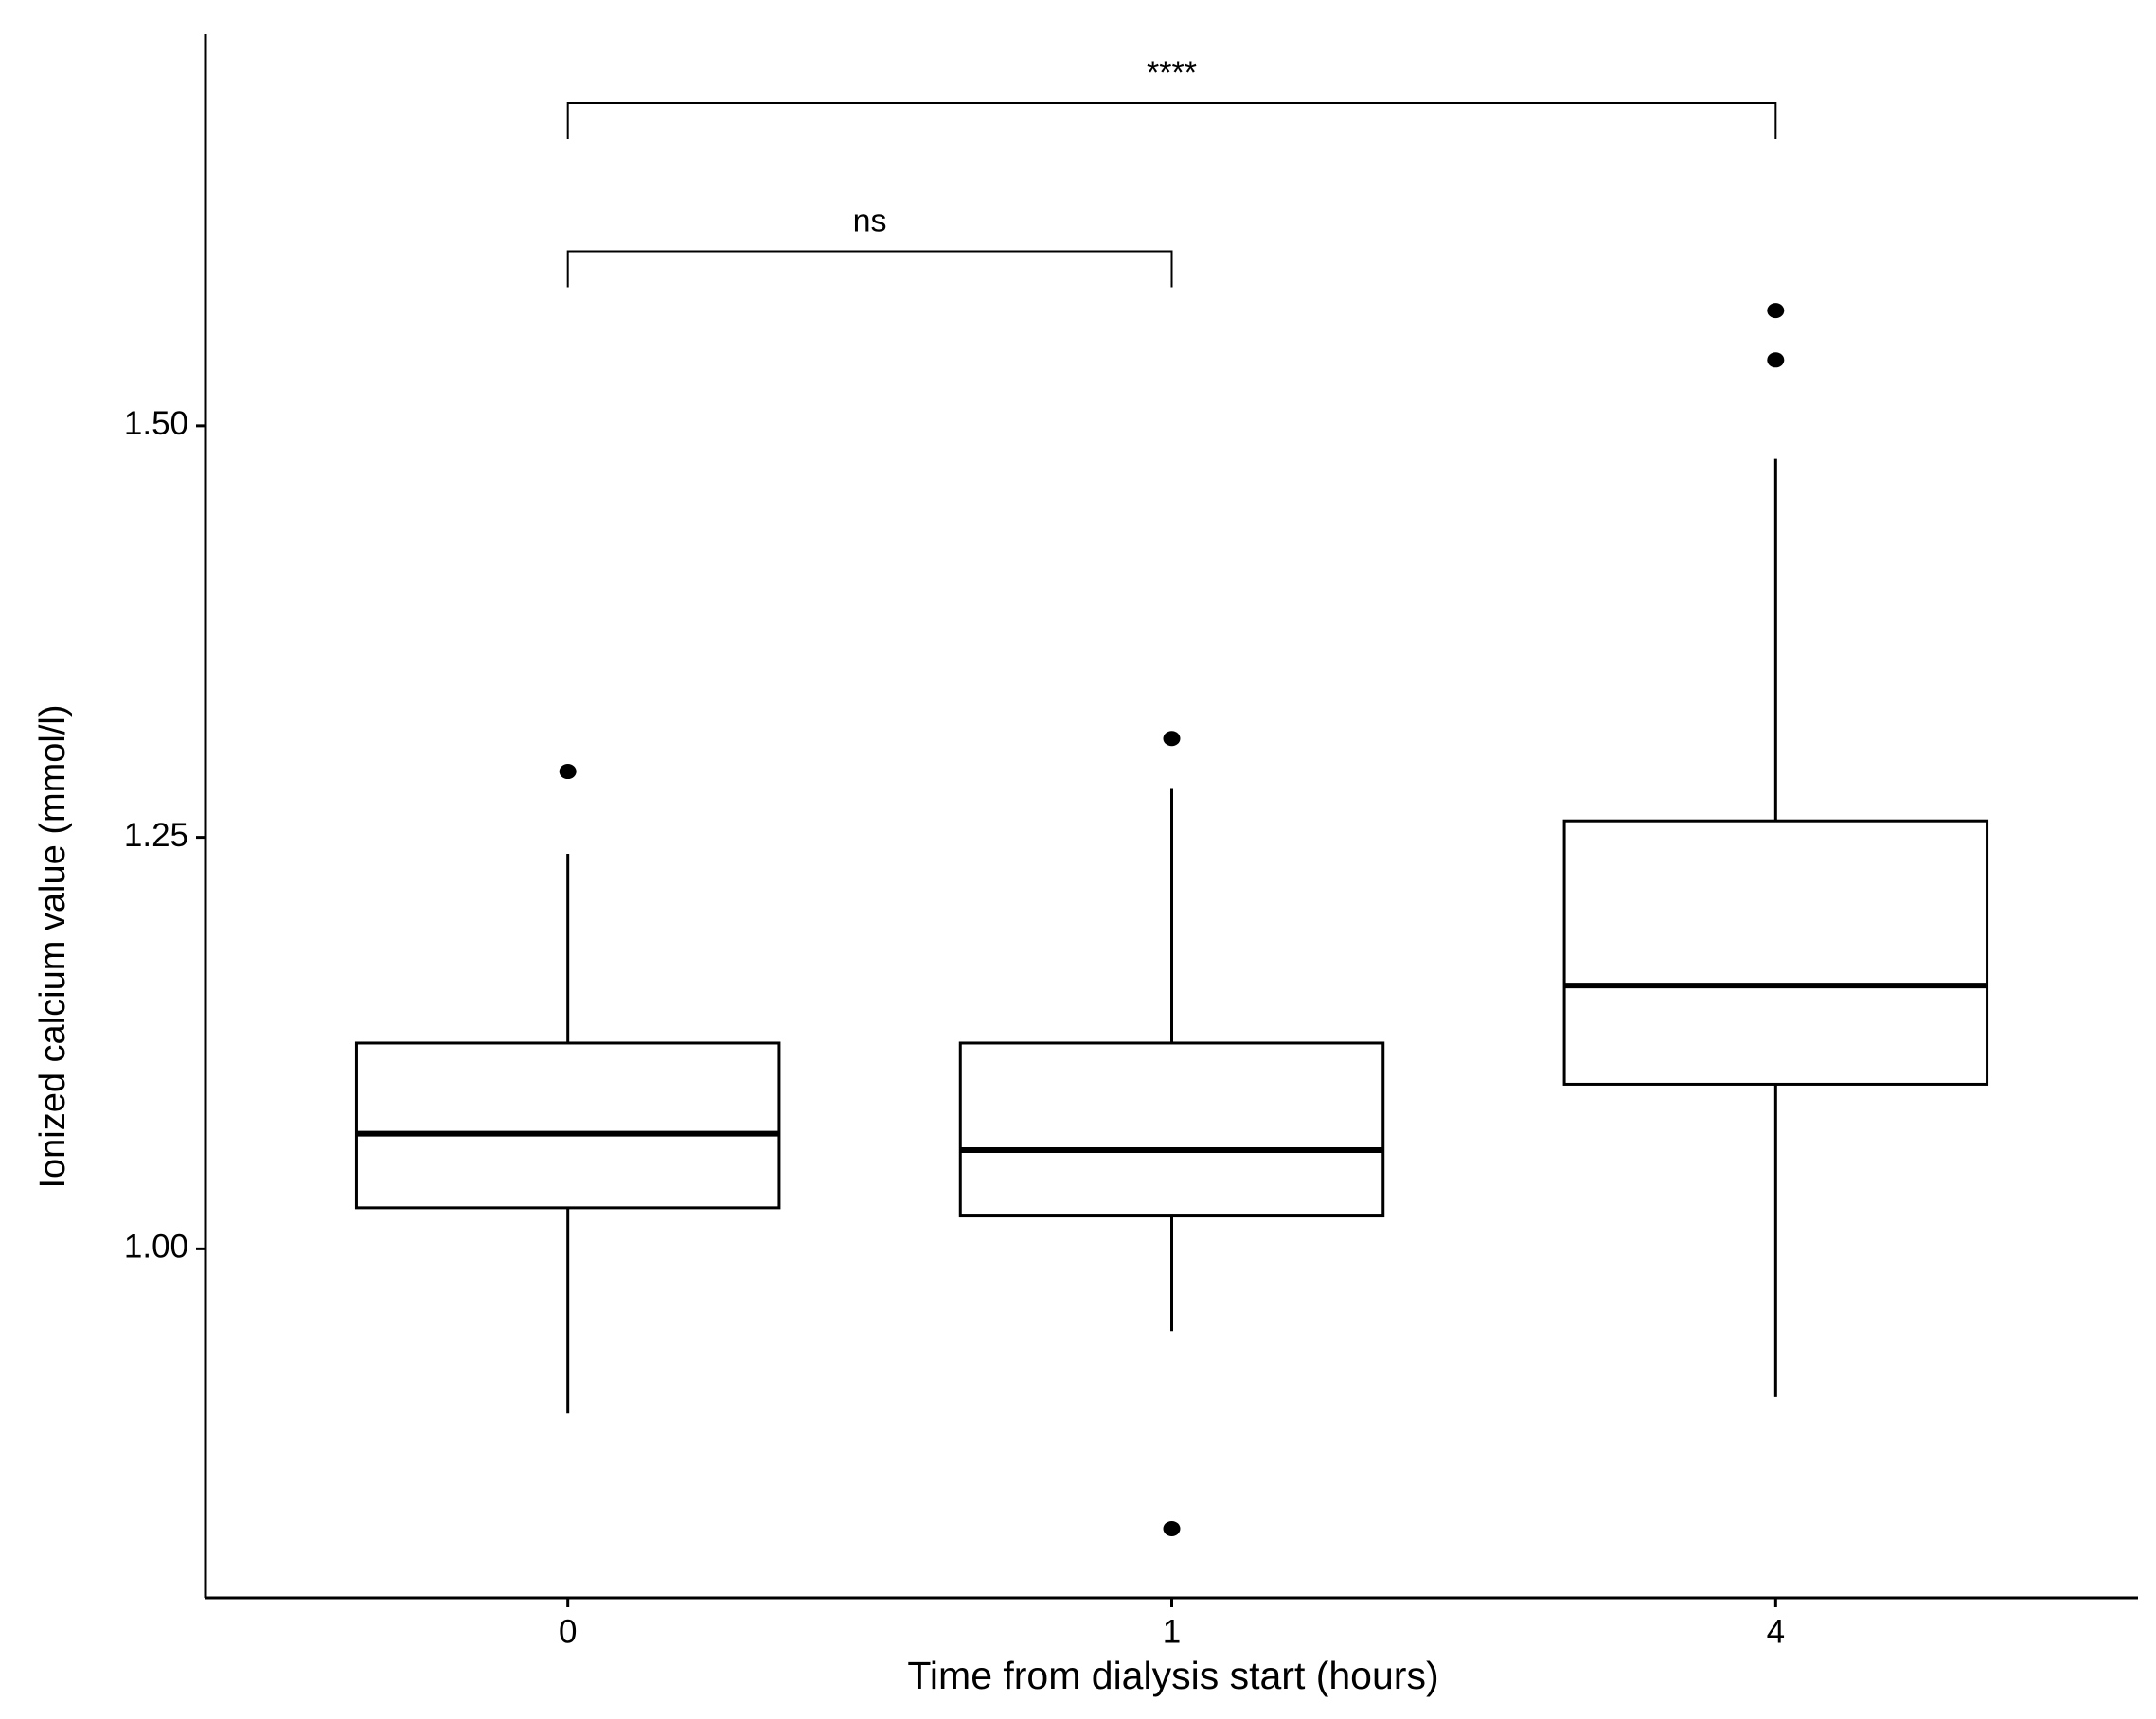 This screenshot has width=2156, height=1719. I want to click on x-tick-label: 1, so click(1172, 1631).